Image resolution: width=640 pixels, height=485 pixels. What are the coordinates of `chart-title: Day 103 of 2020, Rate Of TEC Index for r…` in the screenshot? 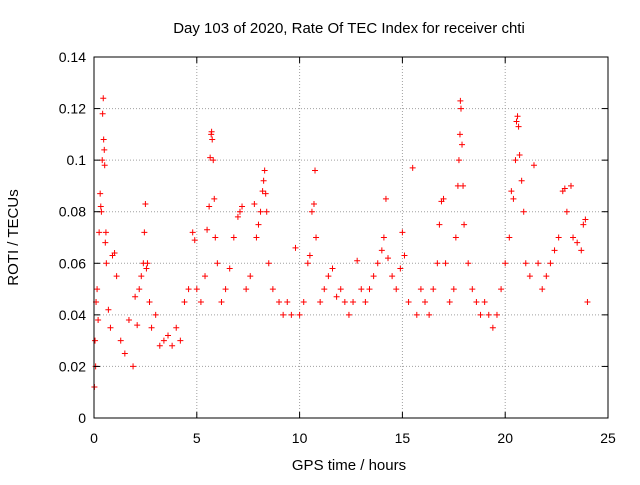 It's located at (349, 28).